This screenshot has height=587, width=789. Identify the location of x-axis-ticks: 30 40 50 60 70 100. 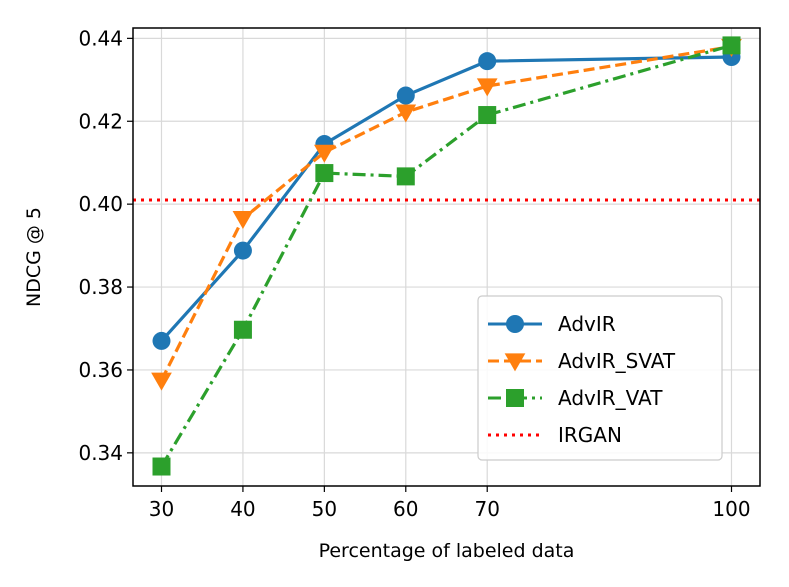
(450, 503).